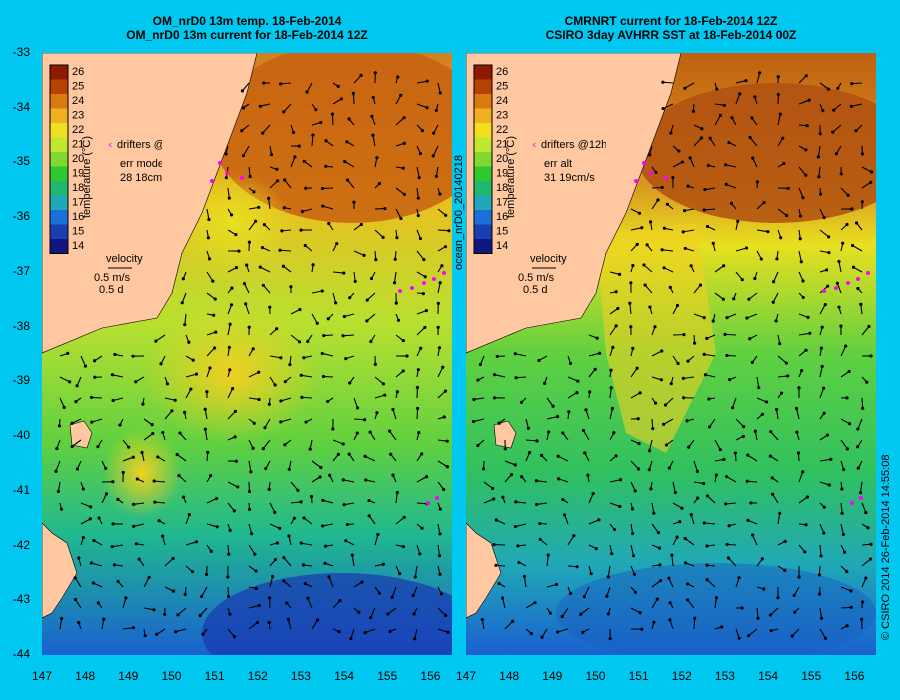 The image size is (900, 700). Describe the element at coordinates (247, 35) in the screenshot. I see `left-title-line2: OM_nrD0 13m current for 18-Feb-2014 12Z` at that location.